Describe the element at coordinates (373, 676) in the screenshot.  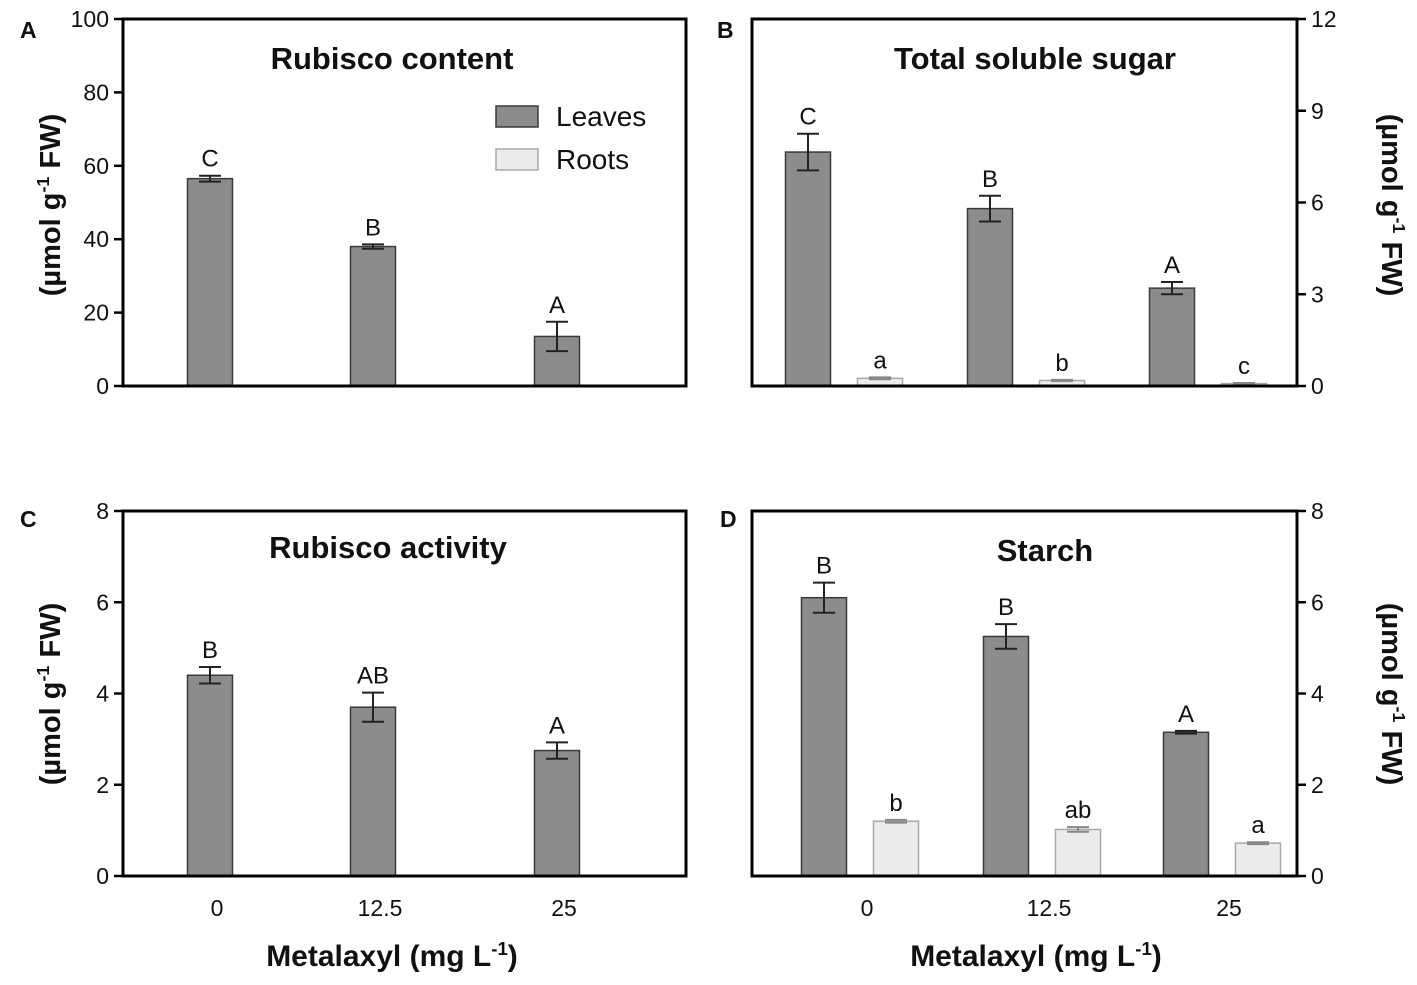
I see `significance-letter: AB` at that location.